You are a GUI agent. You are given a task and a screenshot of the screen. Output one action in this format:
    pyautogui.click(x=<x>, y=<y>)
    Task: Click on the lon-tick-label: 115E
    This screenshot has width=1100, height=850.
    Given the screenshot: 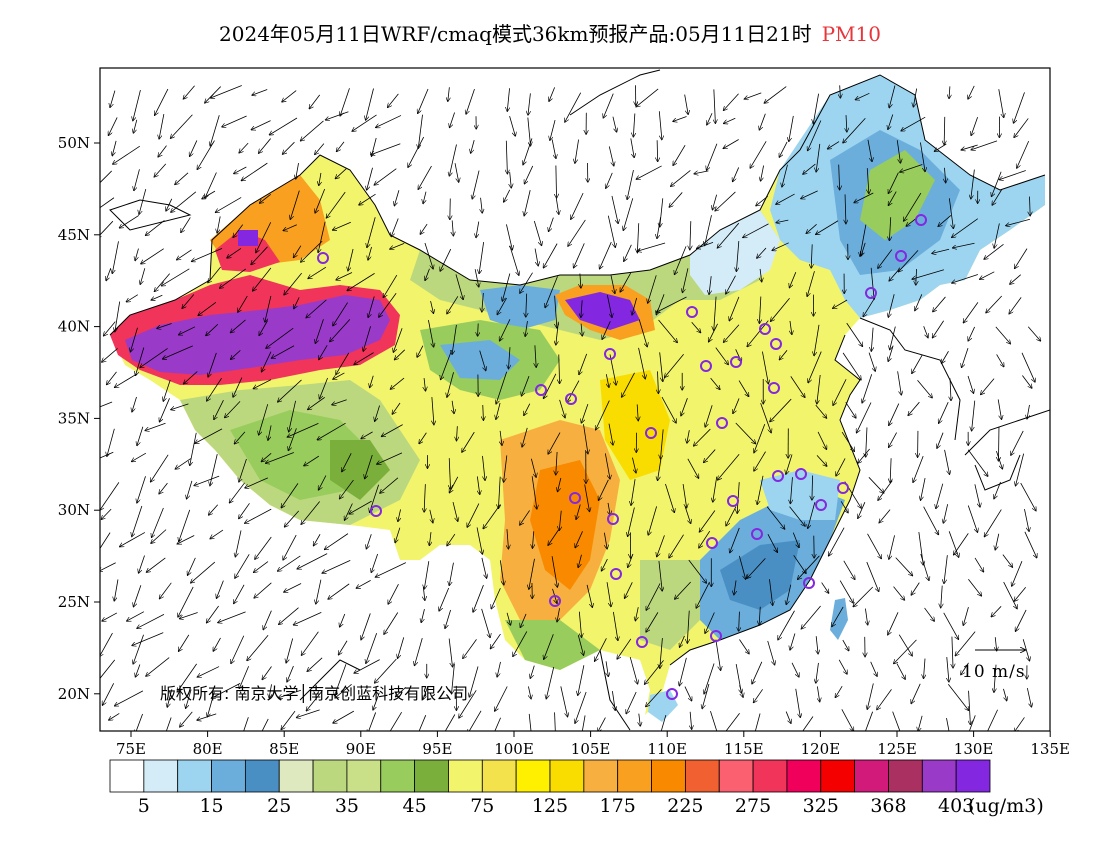 What is the action you would take?
    pyautogui.click(x=744, y=749)
    